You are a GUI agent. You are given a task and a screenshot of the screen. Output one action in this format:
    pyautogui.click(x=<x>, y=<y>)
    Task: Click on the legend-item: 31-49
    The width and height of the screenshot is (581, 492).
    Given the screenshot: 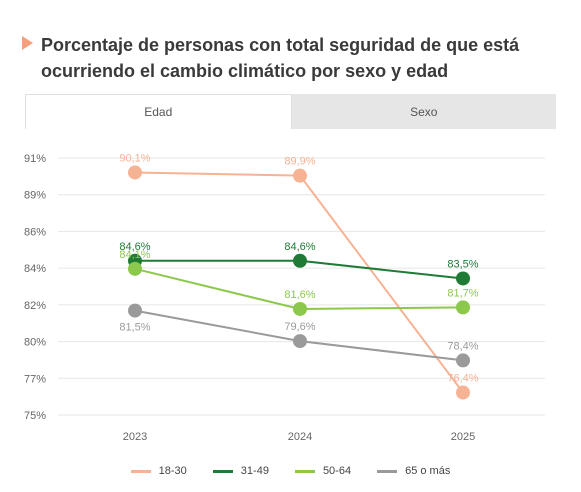 What is the action you would take?
    pyautogui.click(x=240, y=471)
    